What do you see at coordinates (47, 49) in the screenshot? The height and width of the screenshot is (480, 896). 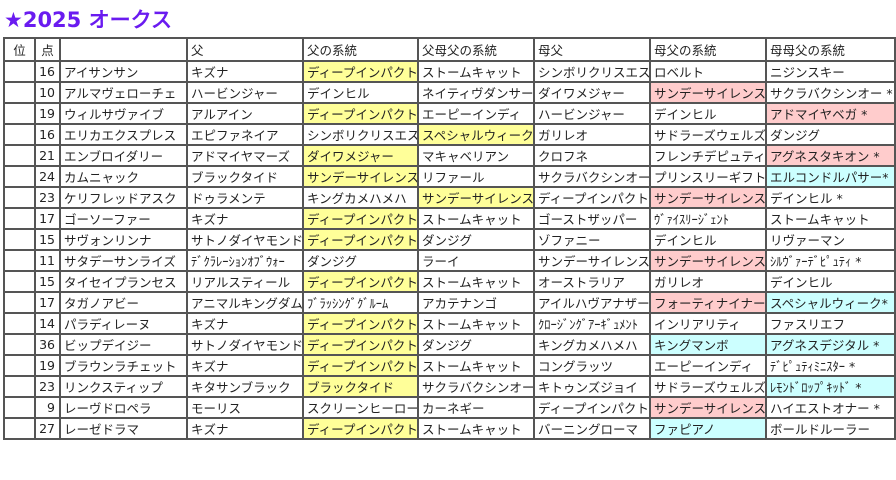 I see `header-points: 点` at bounding box center [47, 49].